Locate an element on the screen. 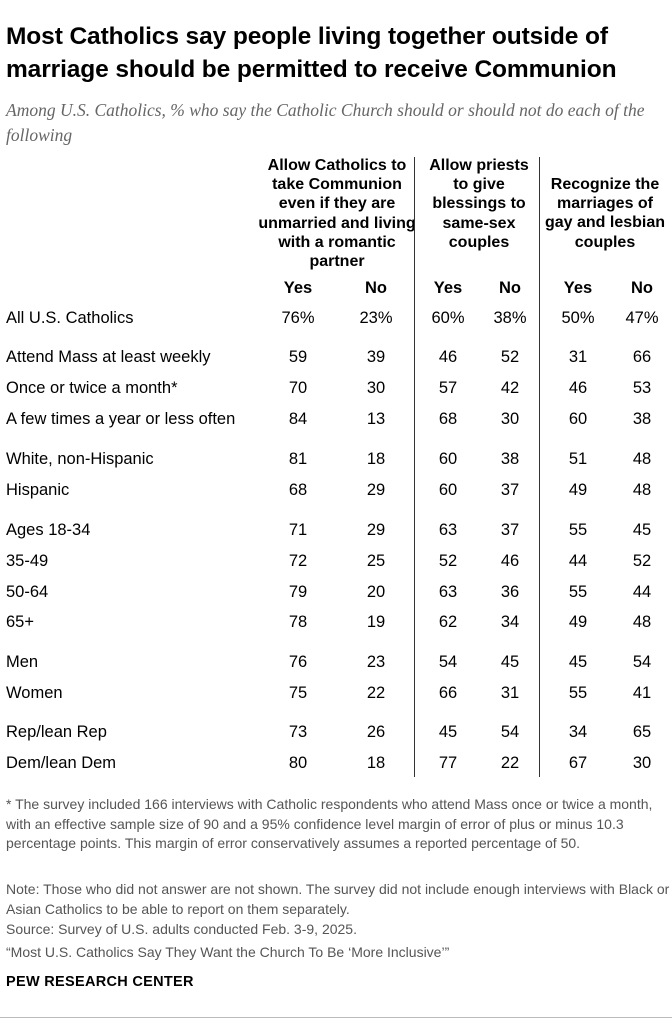 Image resolution: width=672 pixels, height=1023 pixels. cell-blessings-yes: 60% is located at coordinates (448, 318).